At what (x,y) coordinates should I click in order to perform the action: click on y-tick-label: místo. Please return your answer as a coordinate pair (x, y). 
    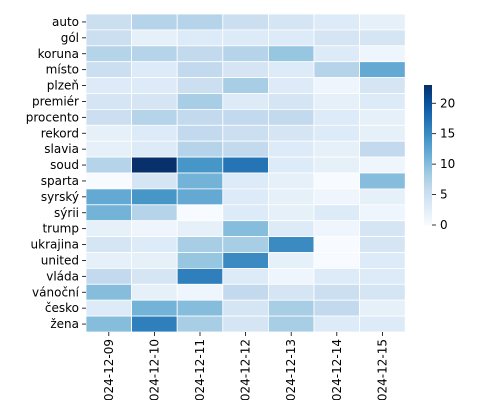
    Looking at the image, I should click on (62, 70).